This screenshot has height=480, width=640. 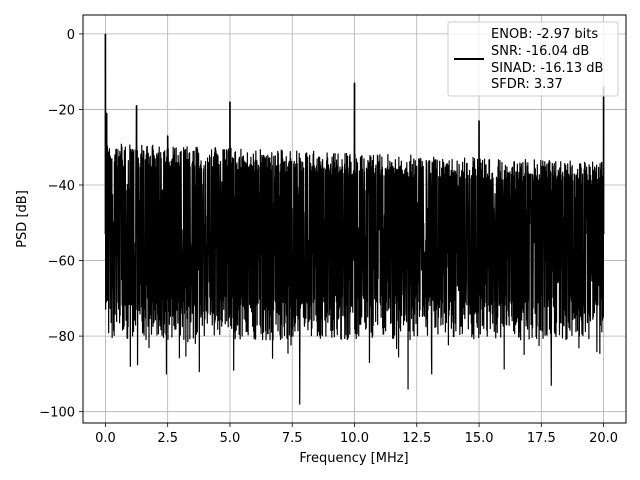 I want to click on x-tick-label-2: 5.0, so click(x=230, y=438).